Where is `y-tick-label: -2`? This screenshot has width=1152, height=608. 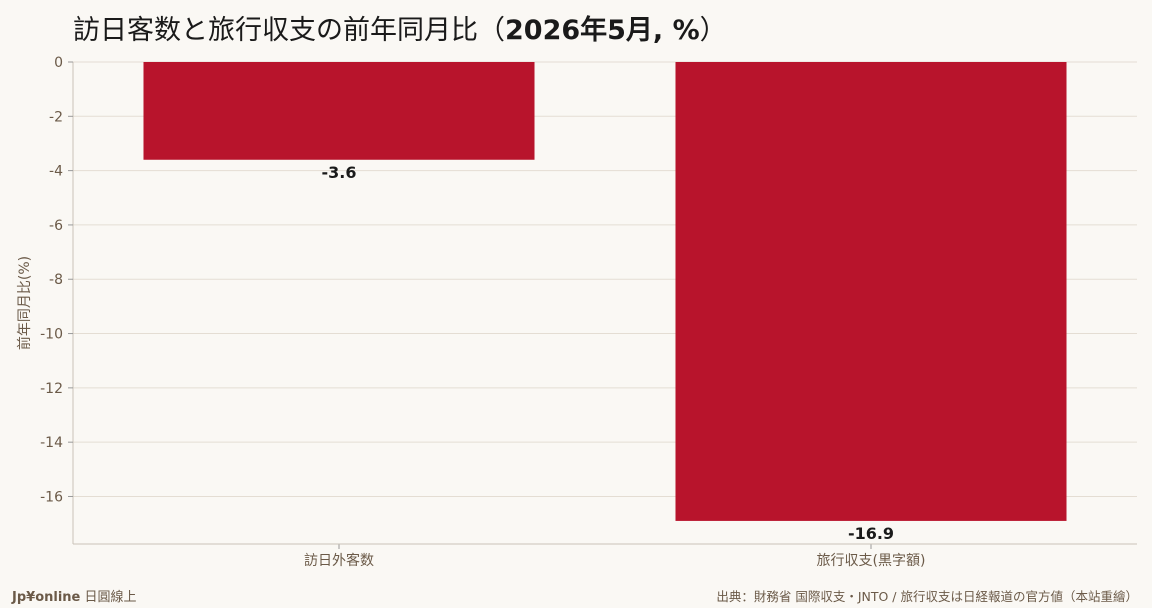 y-tick-label: -2 is located at coordinates (56, 117).